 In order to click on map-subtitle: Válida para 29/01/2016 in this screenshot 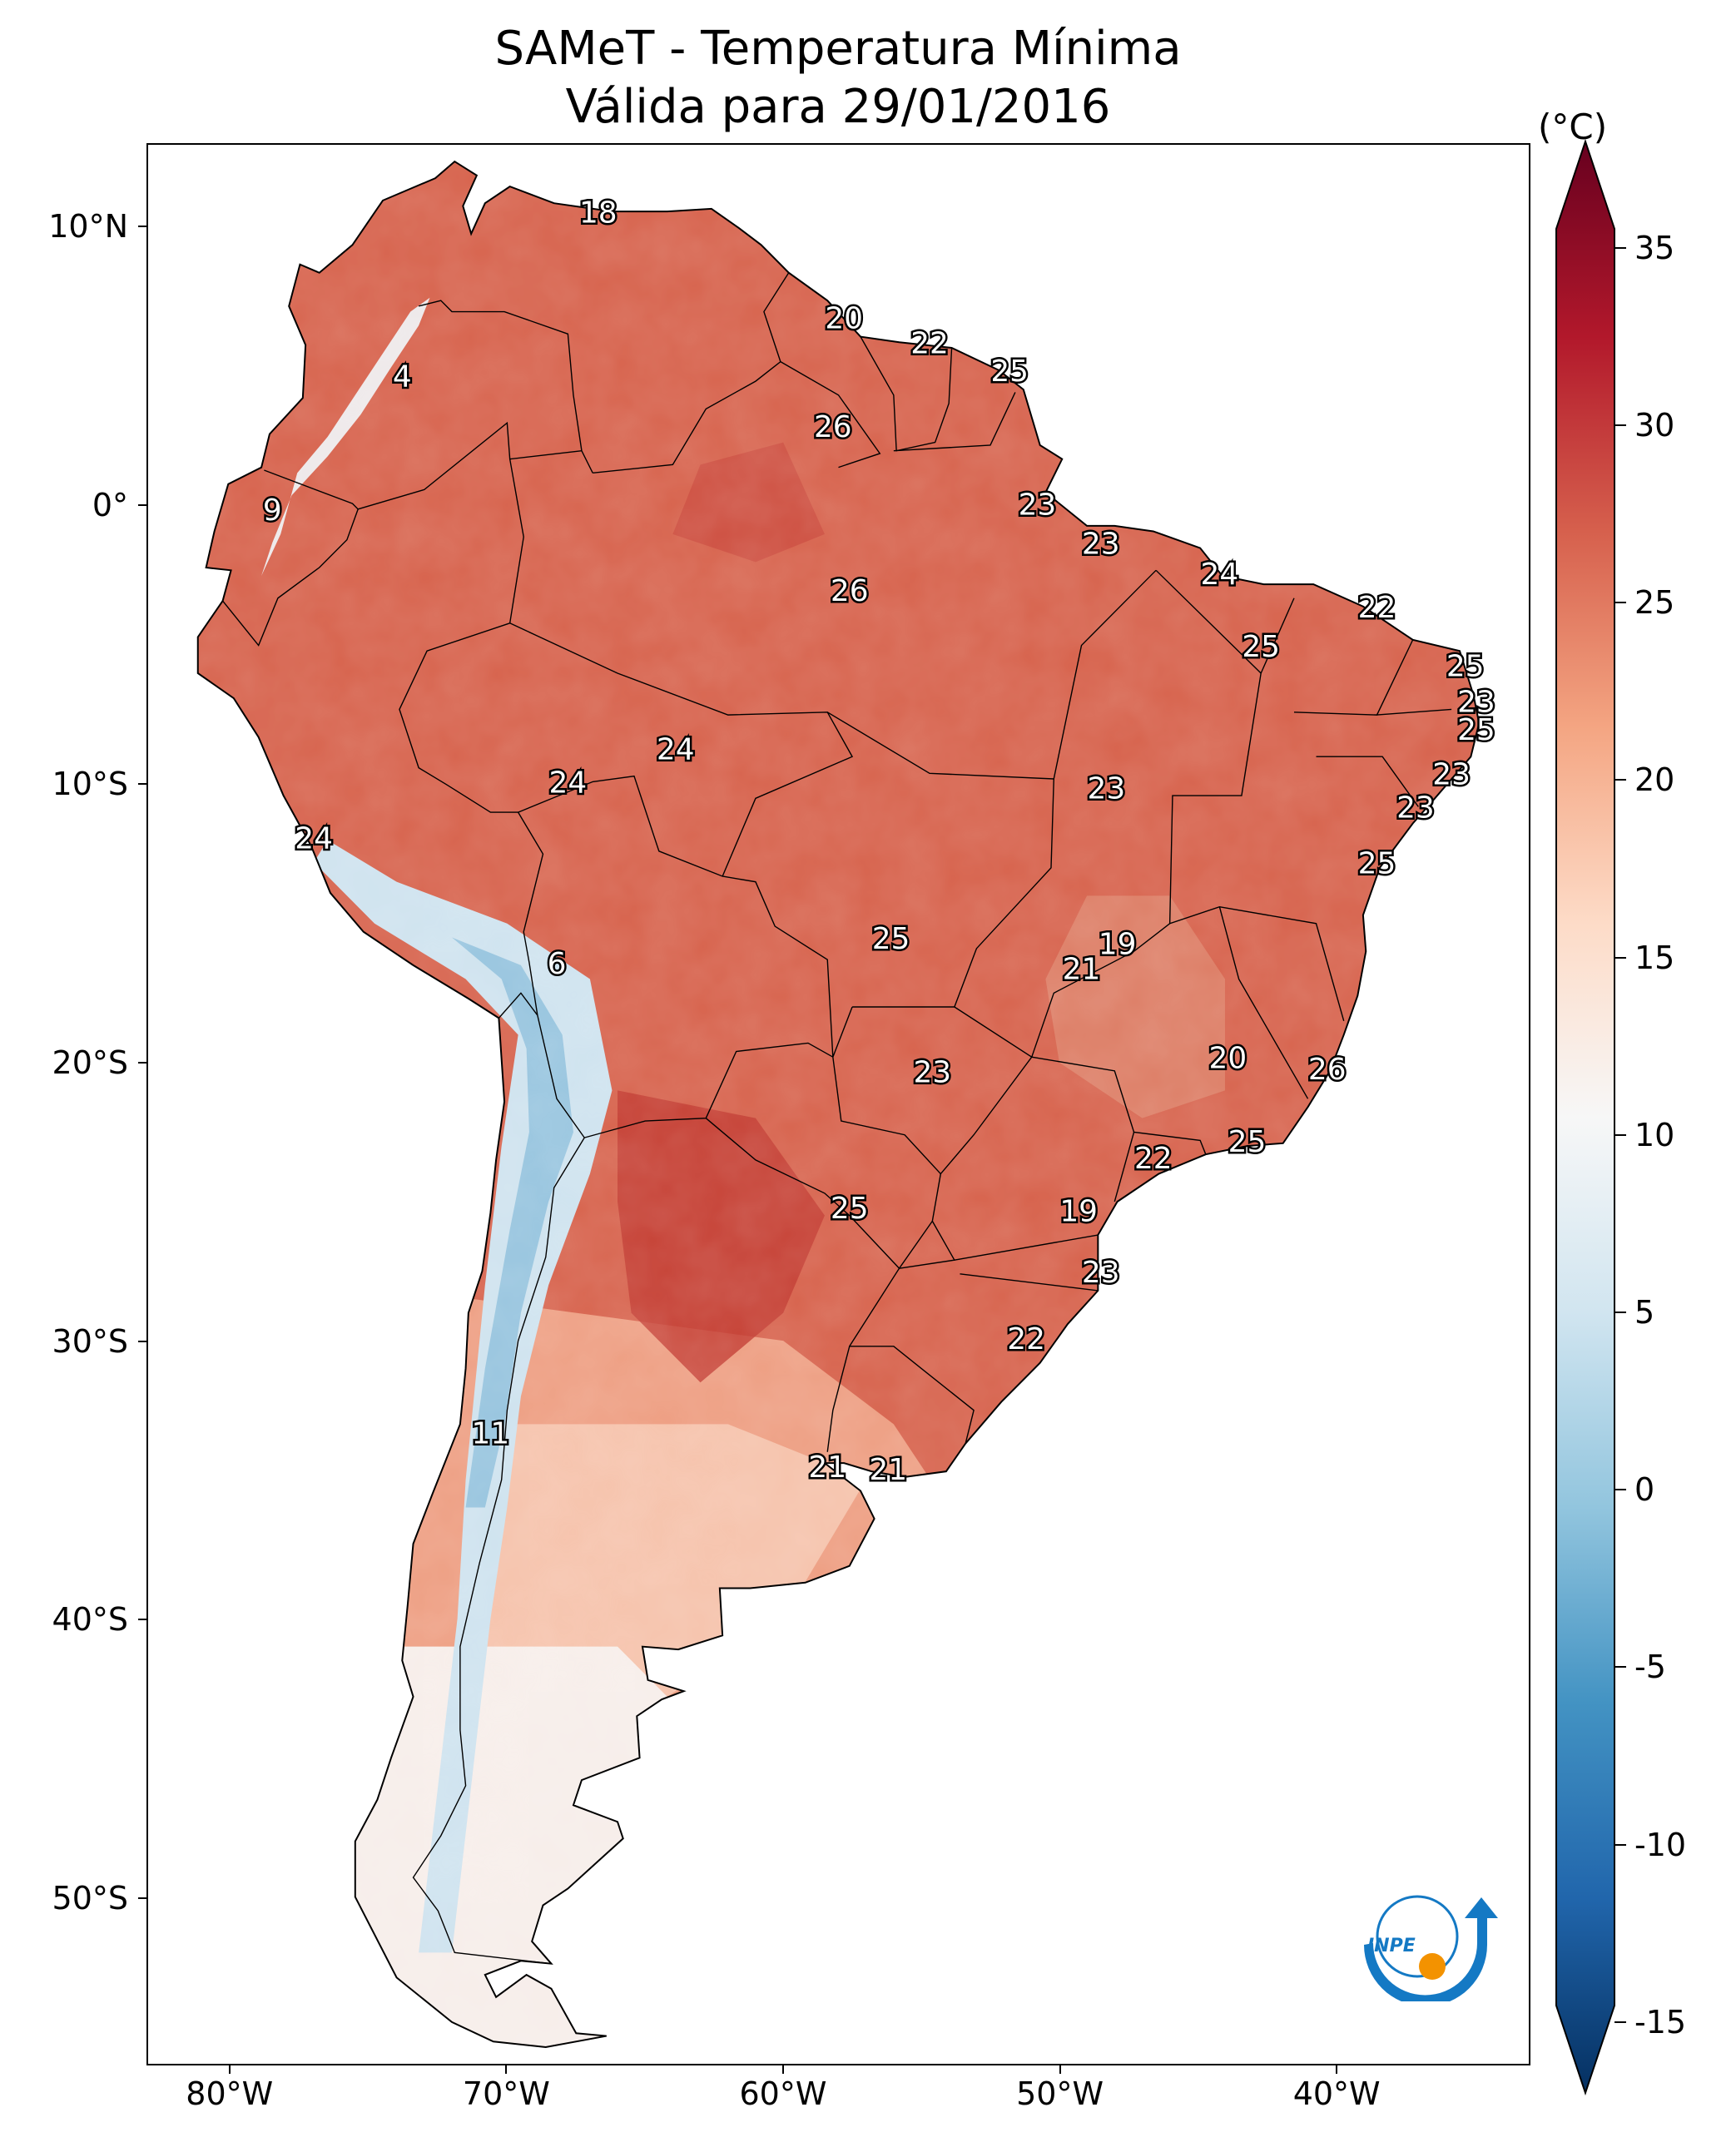, I will do `click(838, 107)`.